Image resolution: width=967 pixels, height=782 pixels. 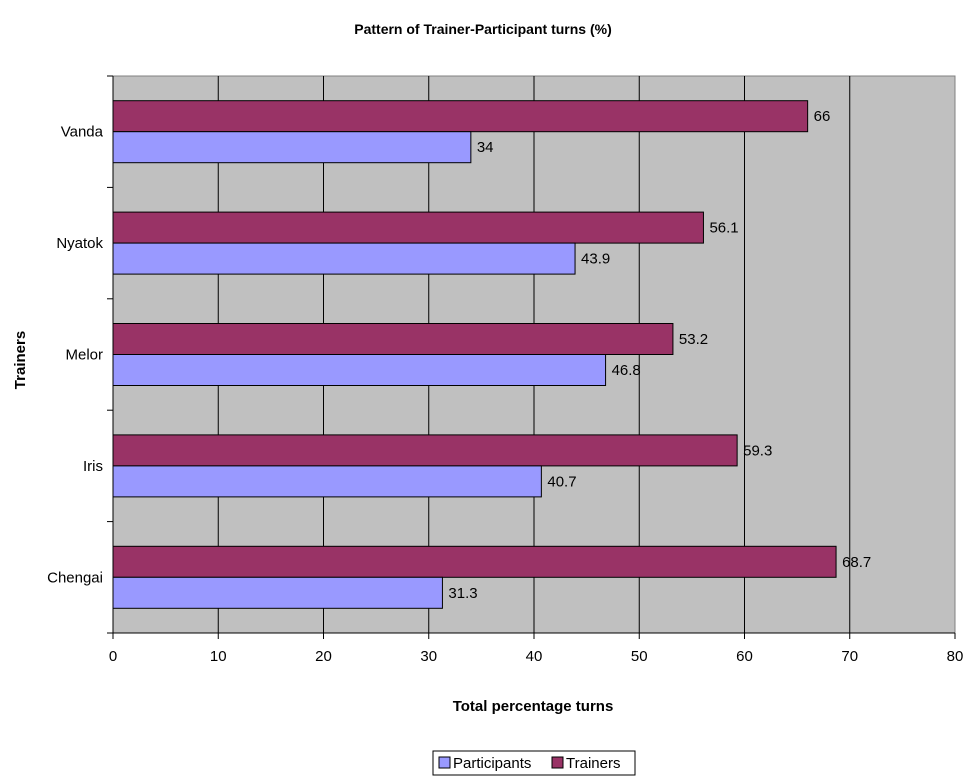 I want to click on x-tick-label: 20, so click(x=323, y=656).